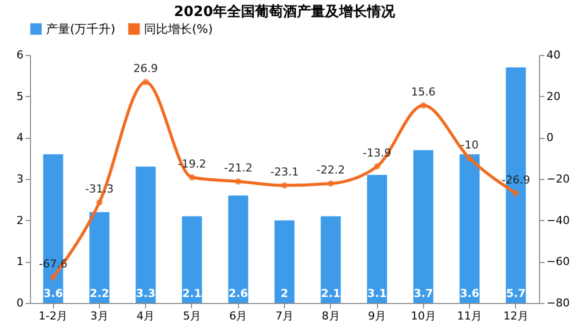 The image size is (575, 326). I want to click on data-label: 2, so click(284, 293).